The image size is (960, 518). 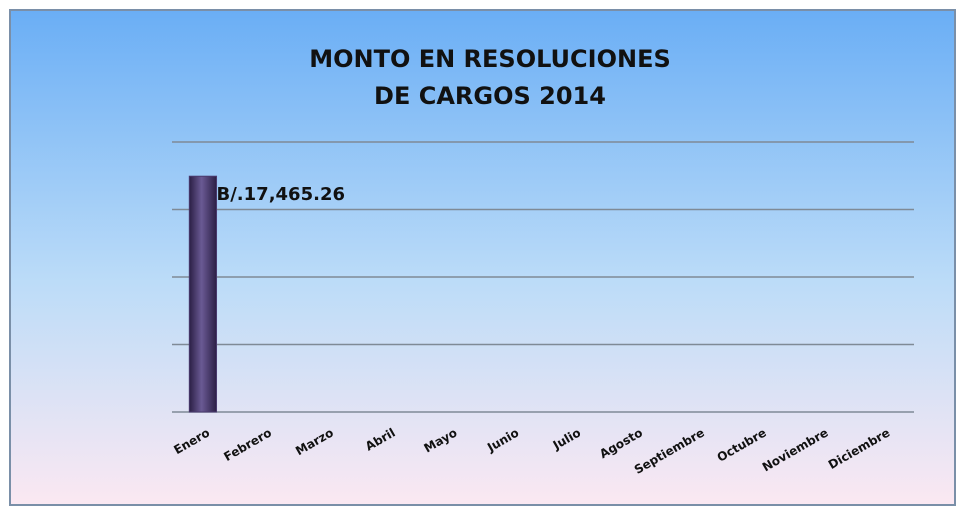 What do you see at coordinates (203, 294) in the screenshot?
I see `bar` at bounding box center [203, 294].